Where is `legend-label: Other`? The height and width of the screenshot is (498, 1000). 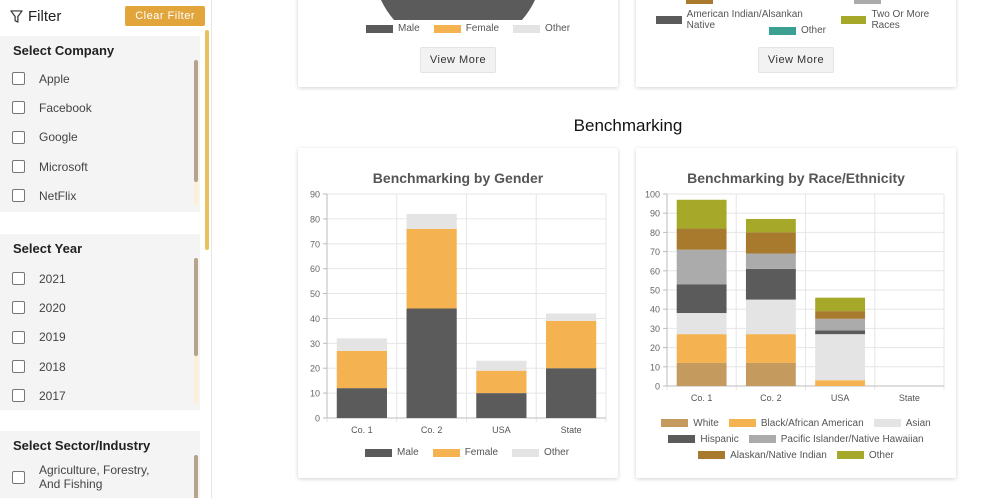 legend-label: Other is located at coordinates (814, 30).